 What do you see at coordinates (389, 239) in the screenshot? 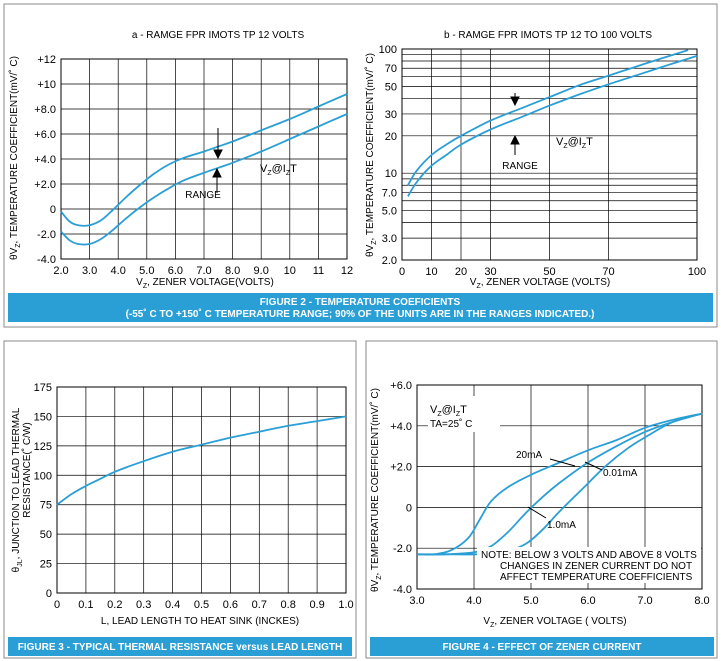
I see `g2b-ytick-1: 3.0` at bounding box center [389, 239].